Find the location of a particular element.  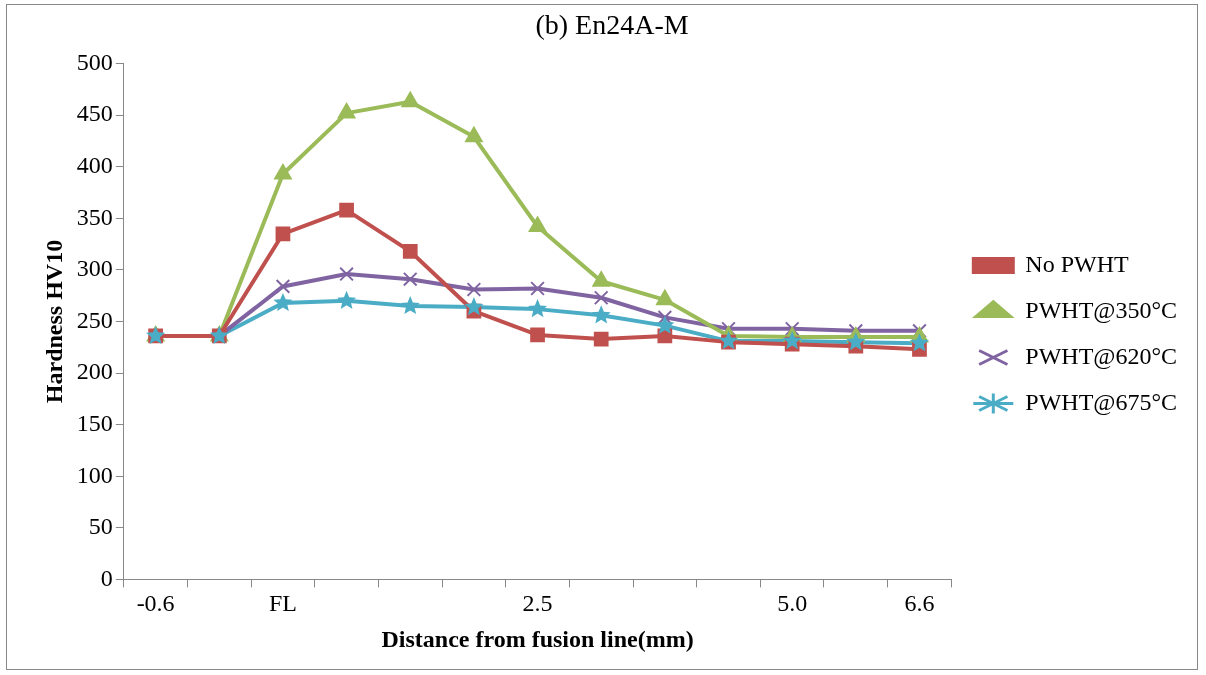

legend-label: PWHT@620°C is located at coordinates (1101, 355).